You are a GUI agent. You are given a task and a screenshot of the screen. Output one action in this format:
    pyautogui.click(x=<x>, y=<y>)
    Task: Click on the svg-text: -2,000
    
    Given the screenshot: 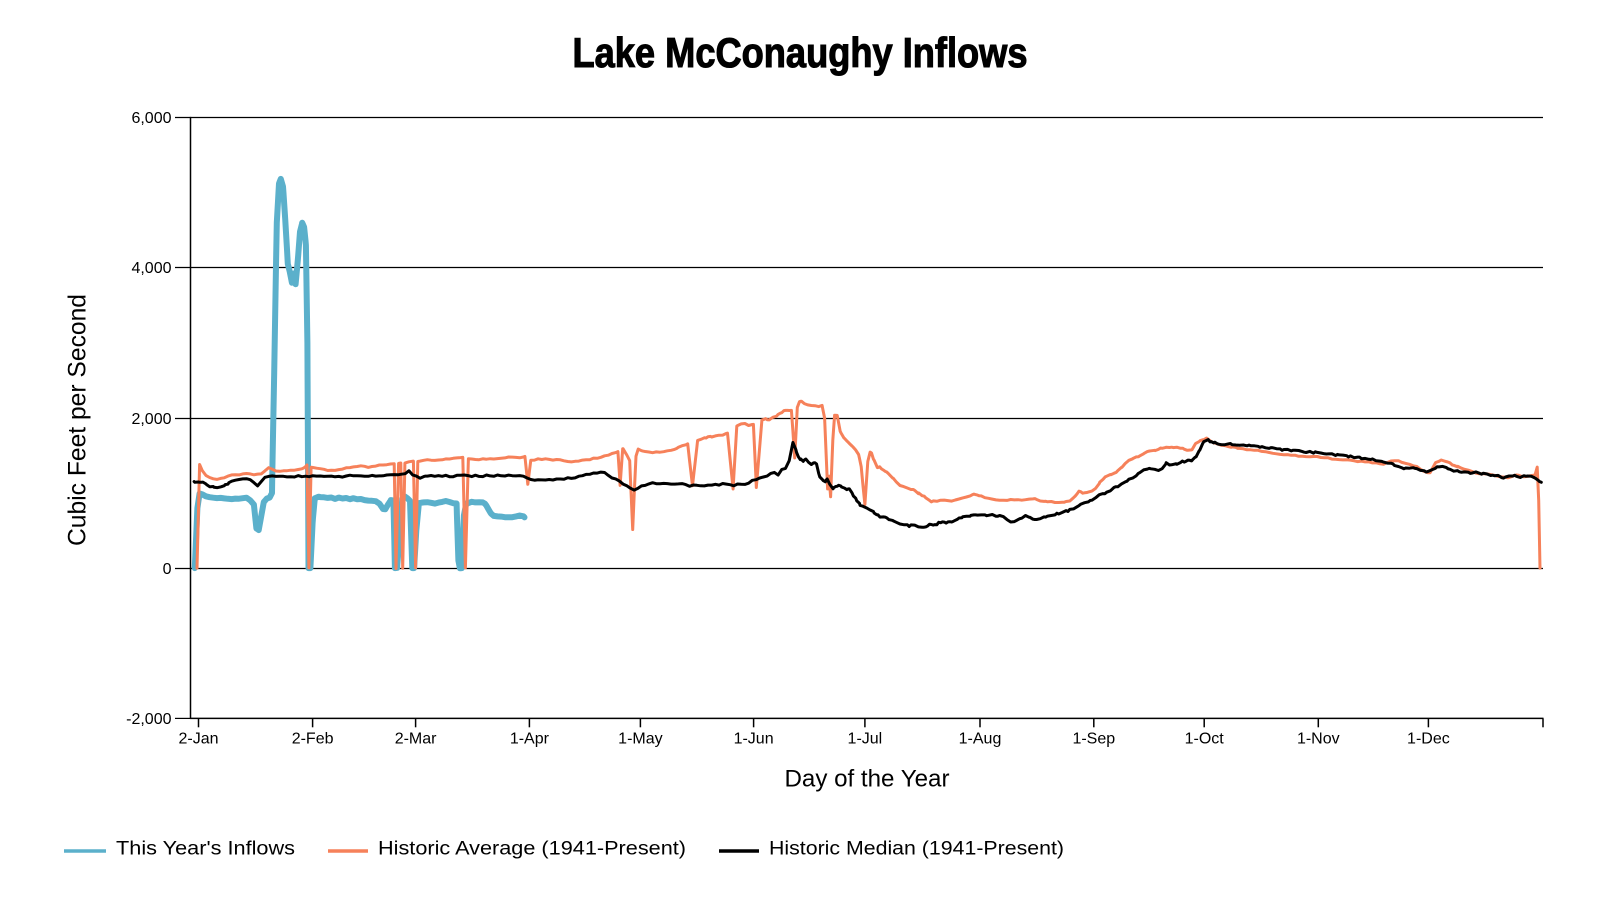 What is the action you would take?
    pyautogui.click(x=148, y=719)
    